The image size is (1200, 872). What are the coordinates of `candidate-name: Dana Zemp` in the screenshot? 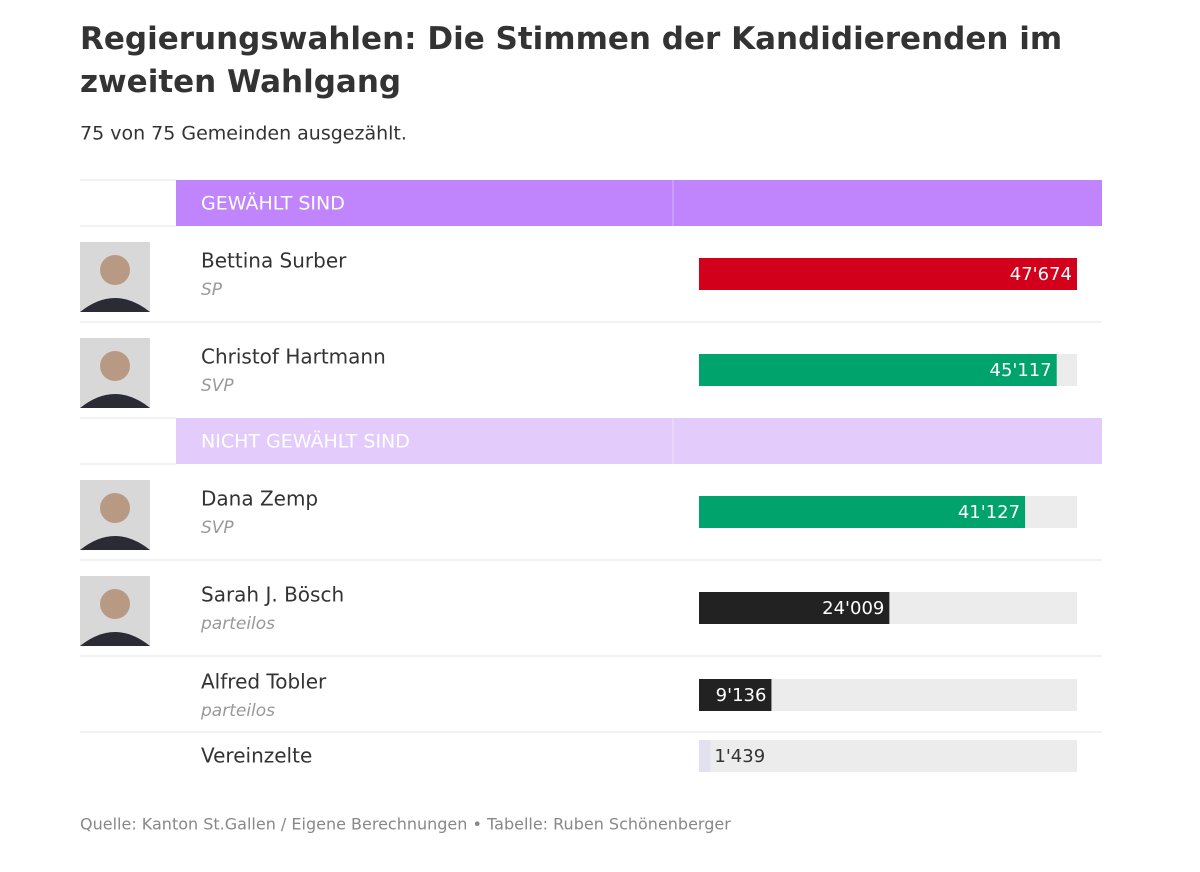 It's located at (259, 499).